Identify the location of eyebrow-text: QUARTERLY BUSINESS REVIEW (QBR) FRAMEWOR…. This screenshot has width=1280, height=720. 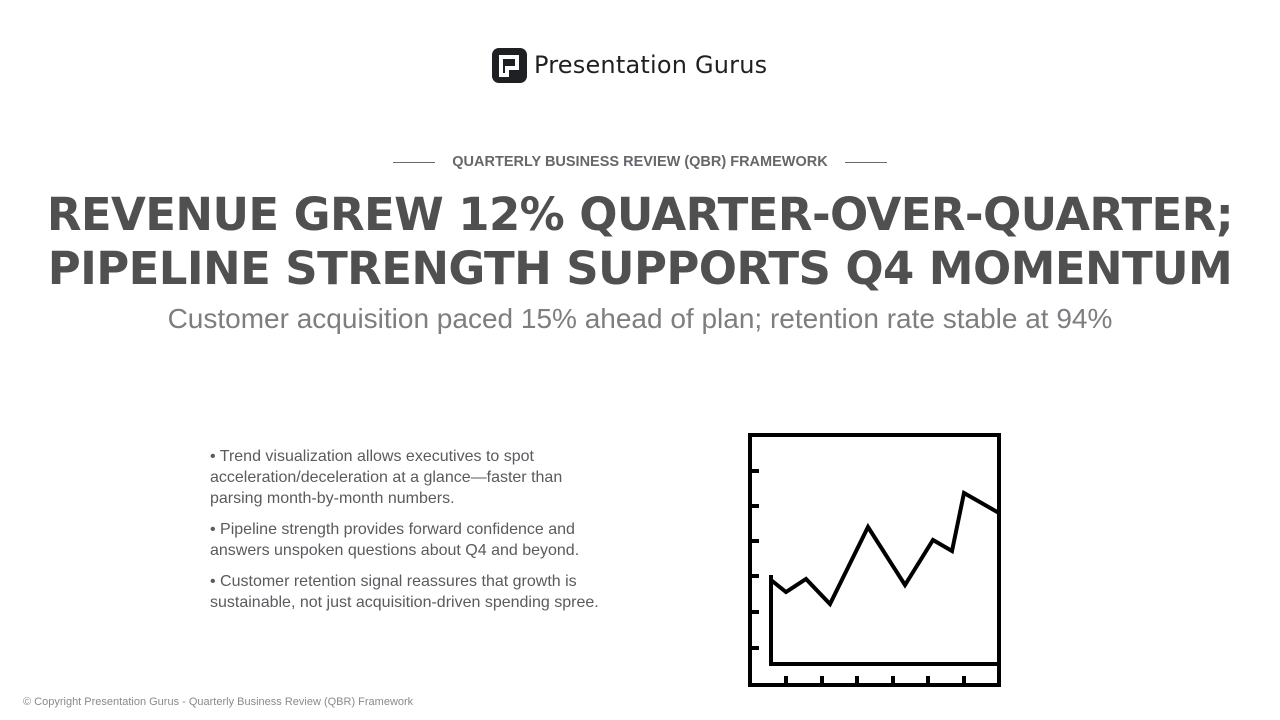
(640, 162).